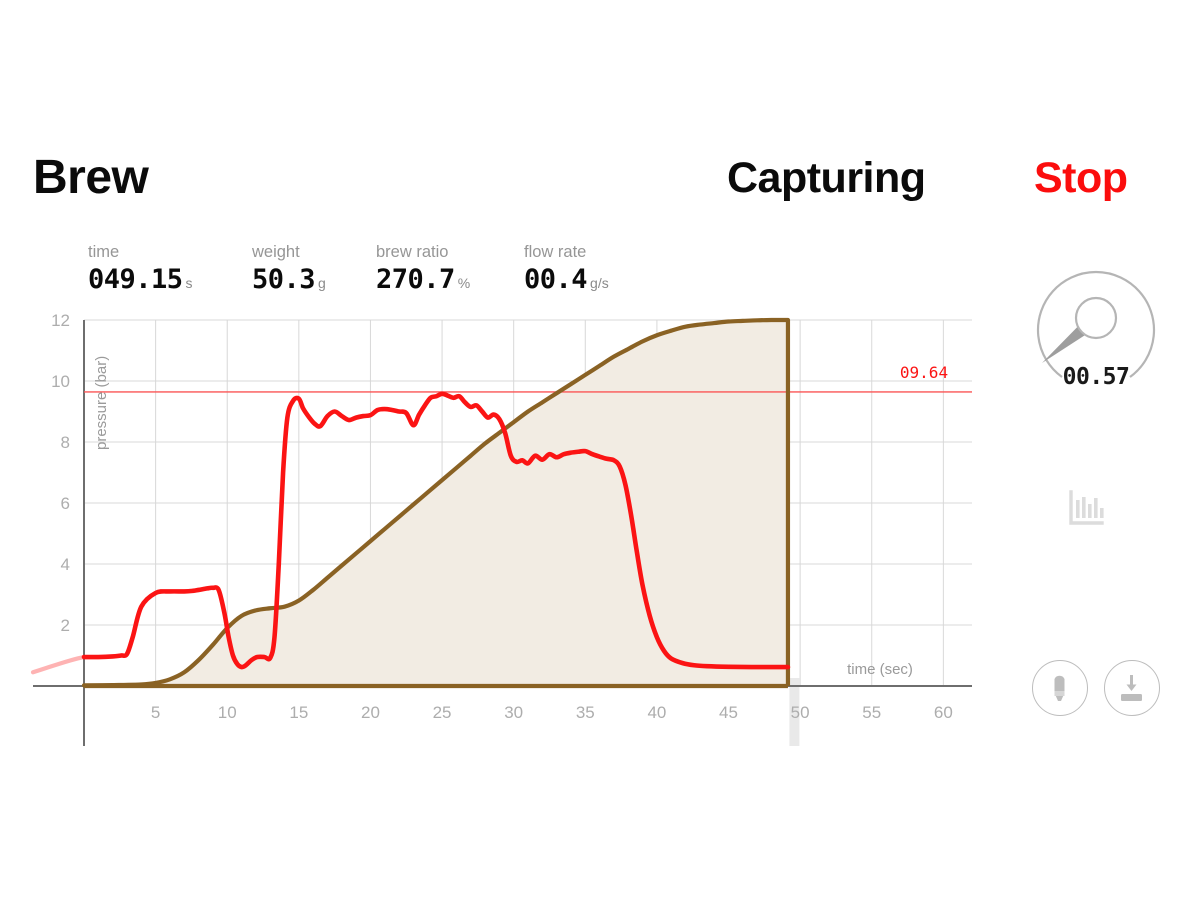 The image size is (1200, 900). What do you see at coordinates (1059, 683) in the screenshot?
I see `portafilter-basket` at bounding box center [1059, 683].